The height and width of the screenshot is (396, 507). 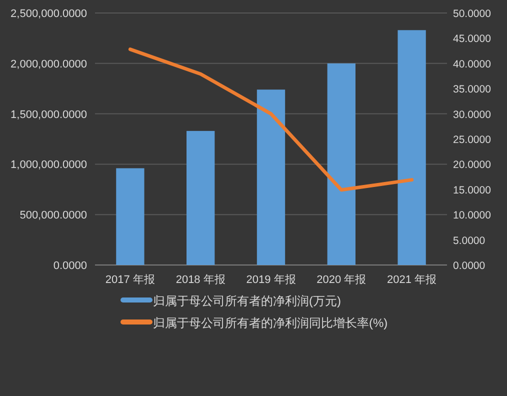 What do you see at coordinates (48, 14) in the screenshot?
I see `y-tick-label: 2,500,000.0000` at bounding box center [48, 14].